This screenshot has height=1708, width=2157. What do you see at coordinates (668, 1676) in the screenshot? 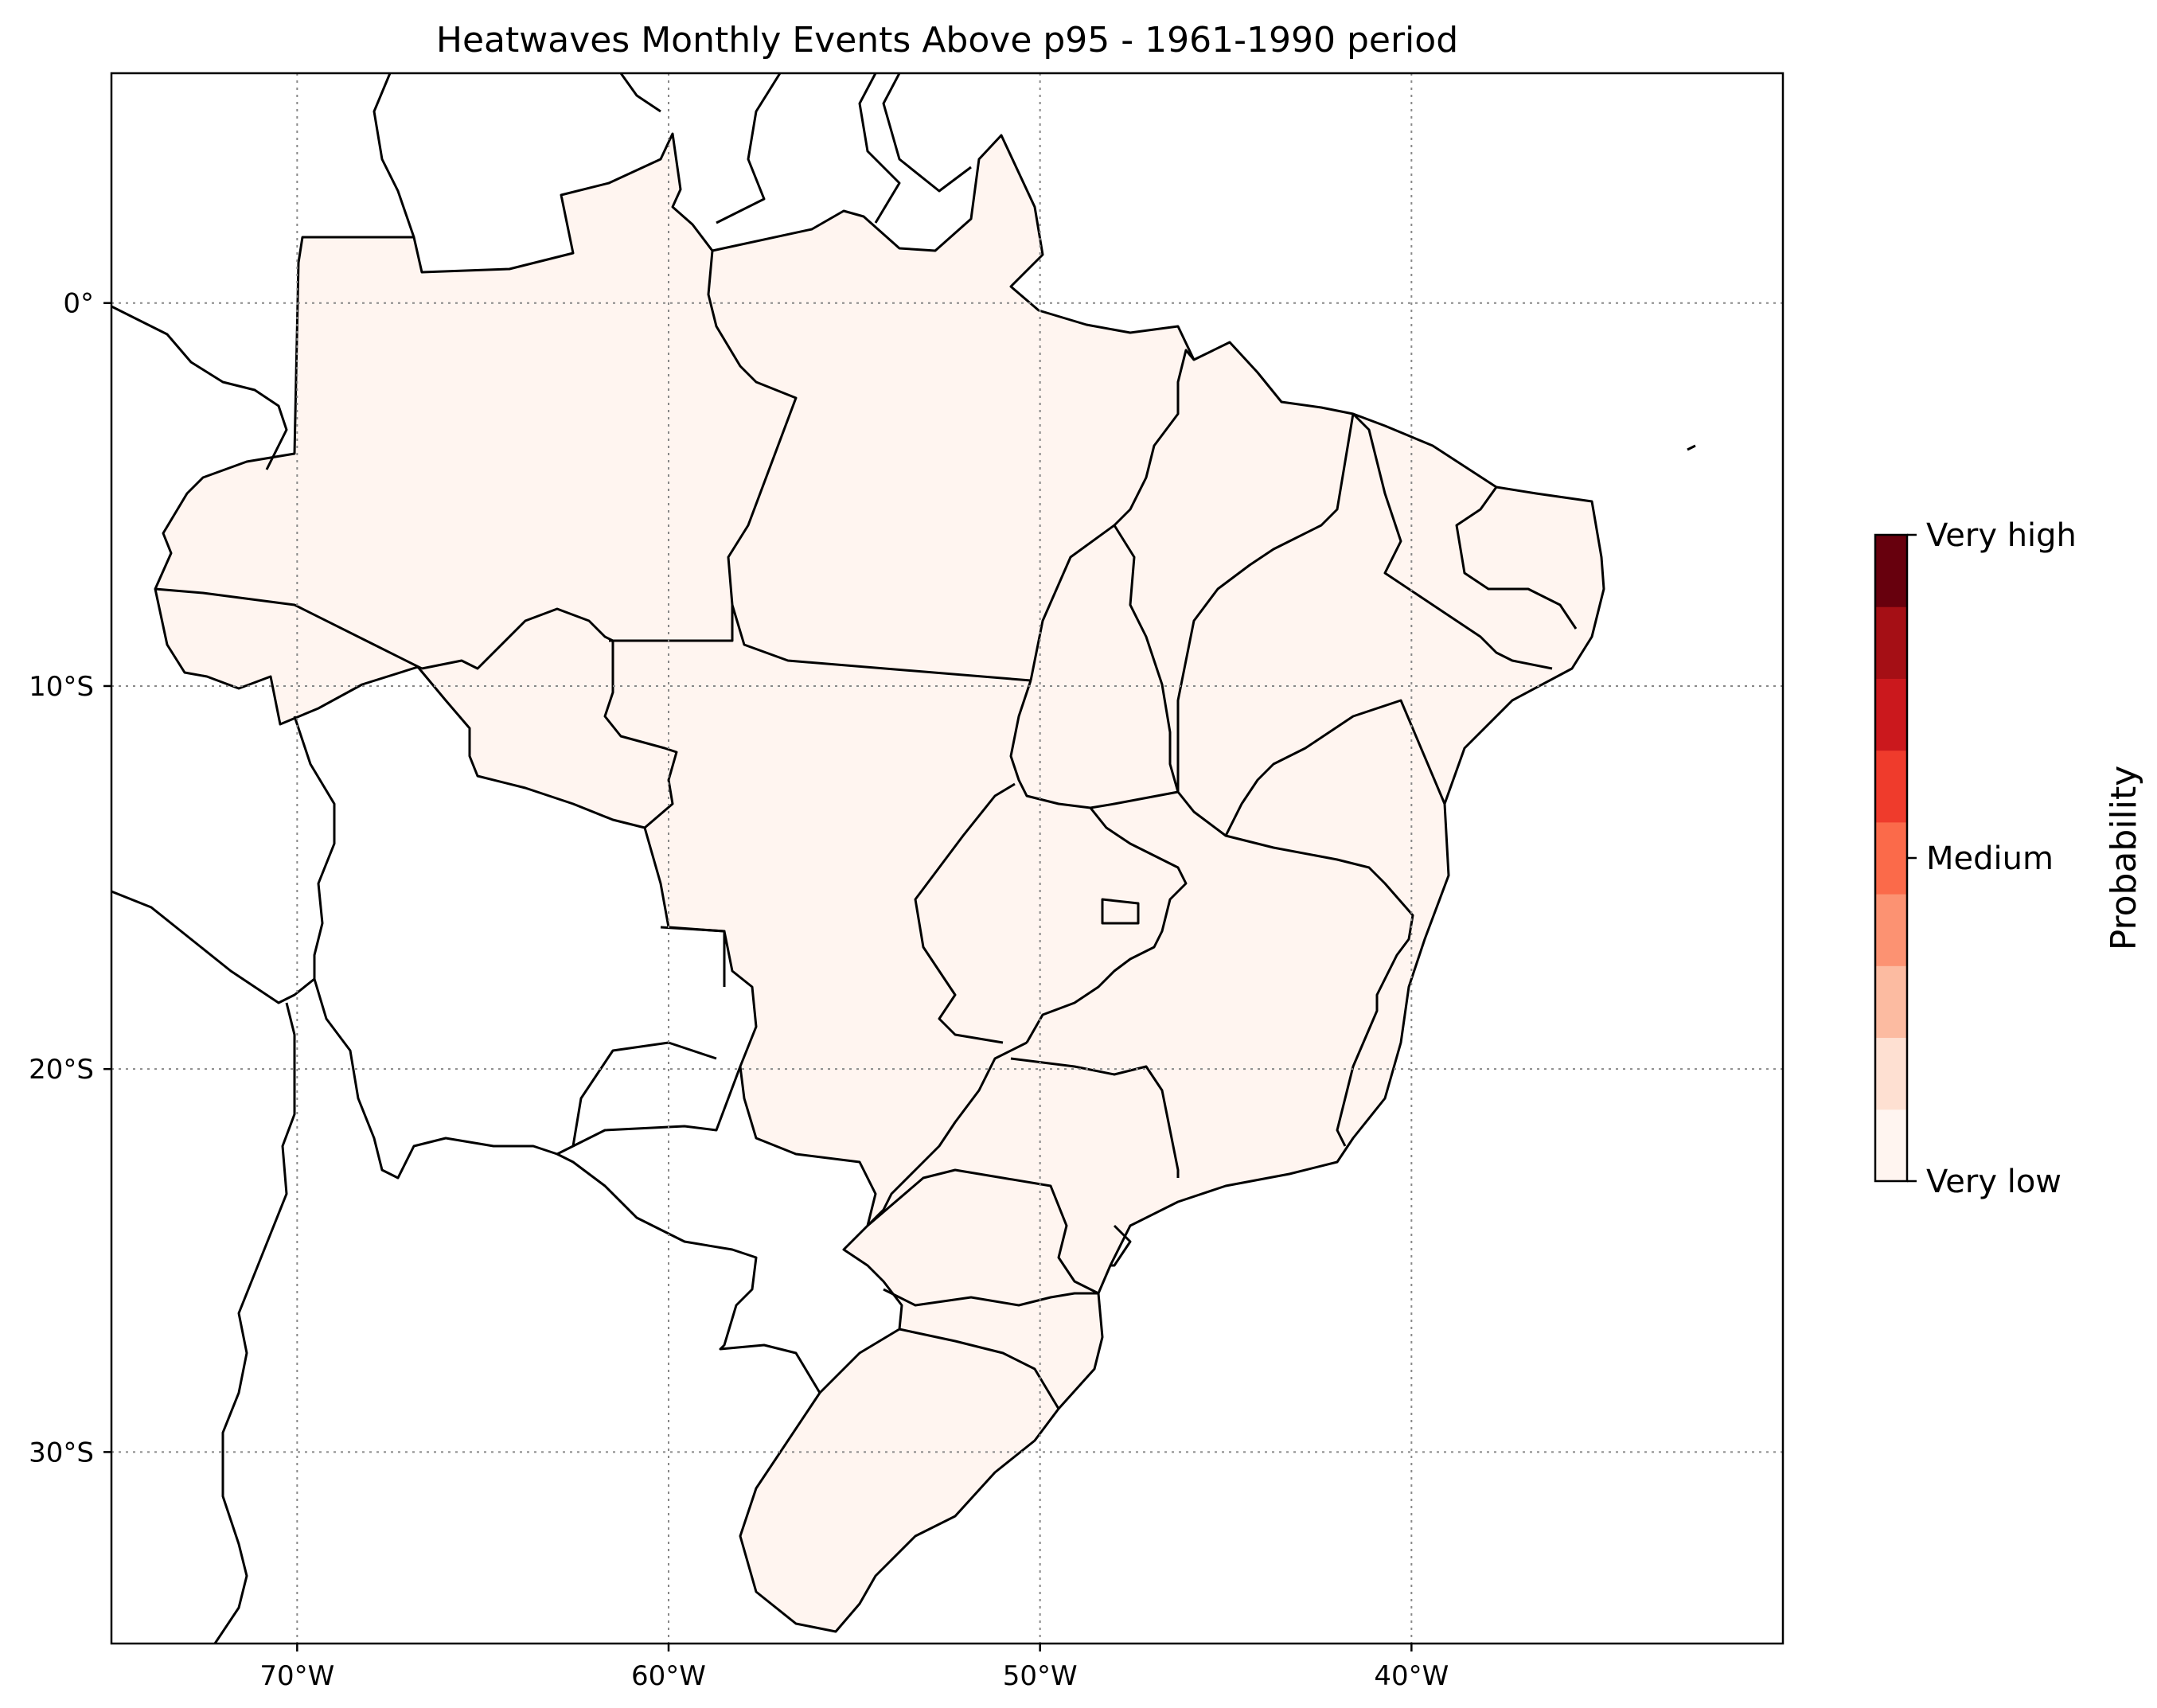
I see `x-tick-label: 60°W` at bounding box center [668, 1676].